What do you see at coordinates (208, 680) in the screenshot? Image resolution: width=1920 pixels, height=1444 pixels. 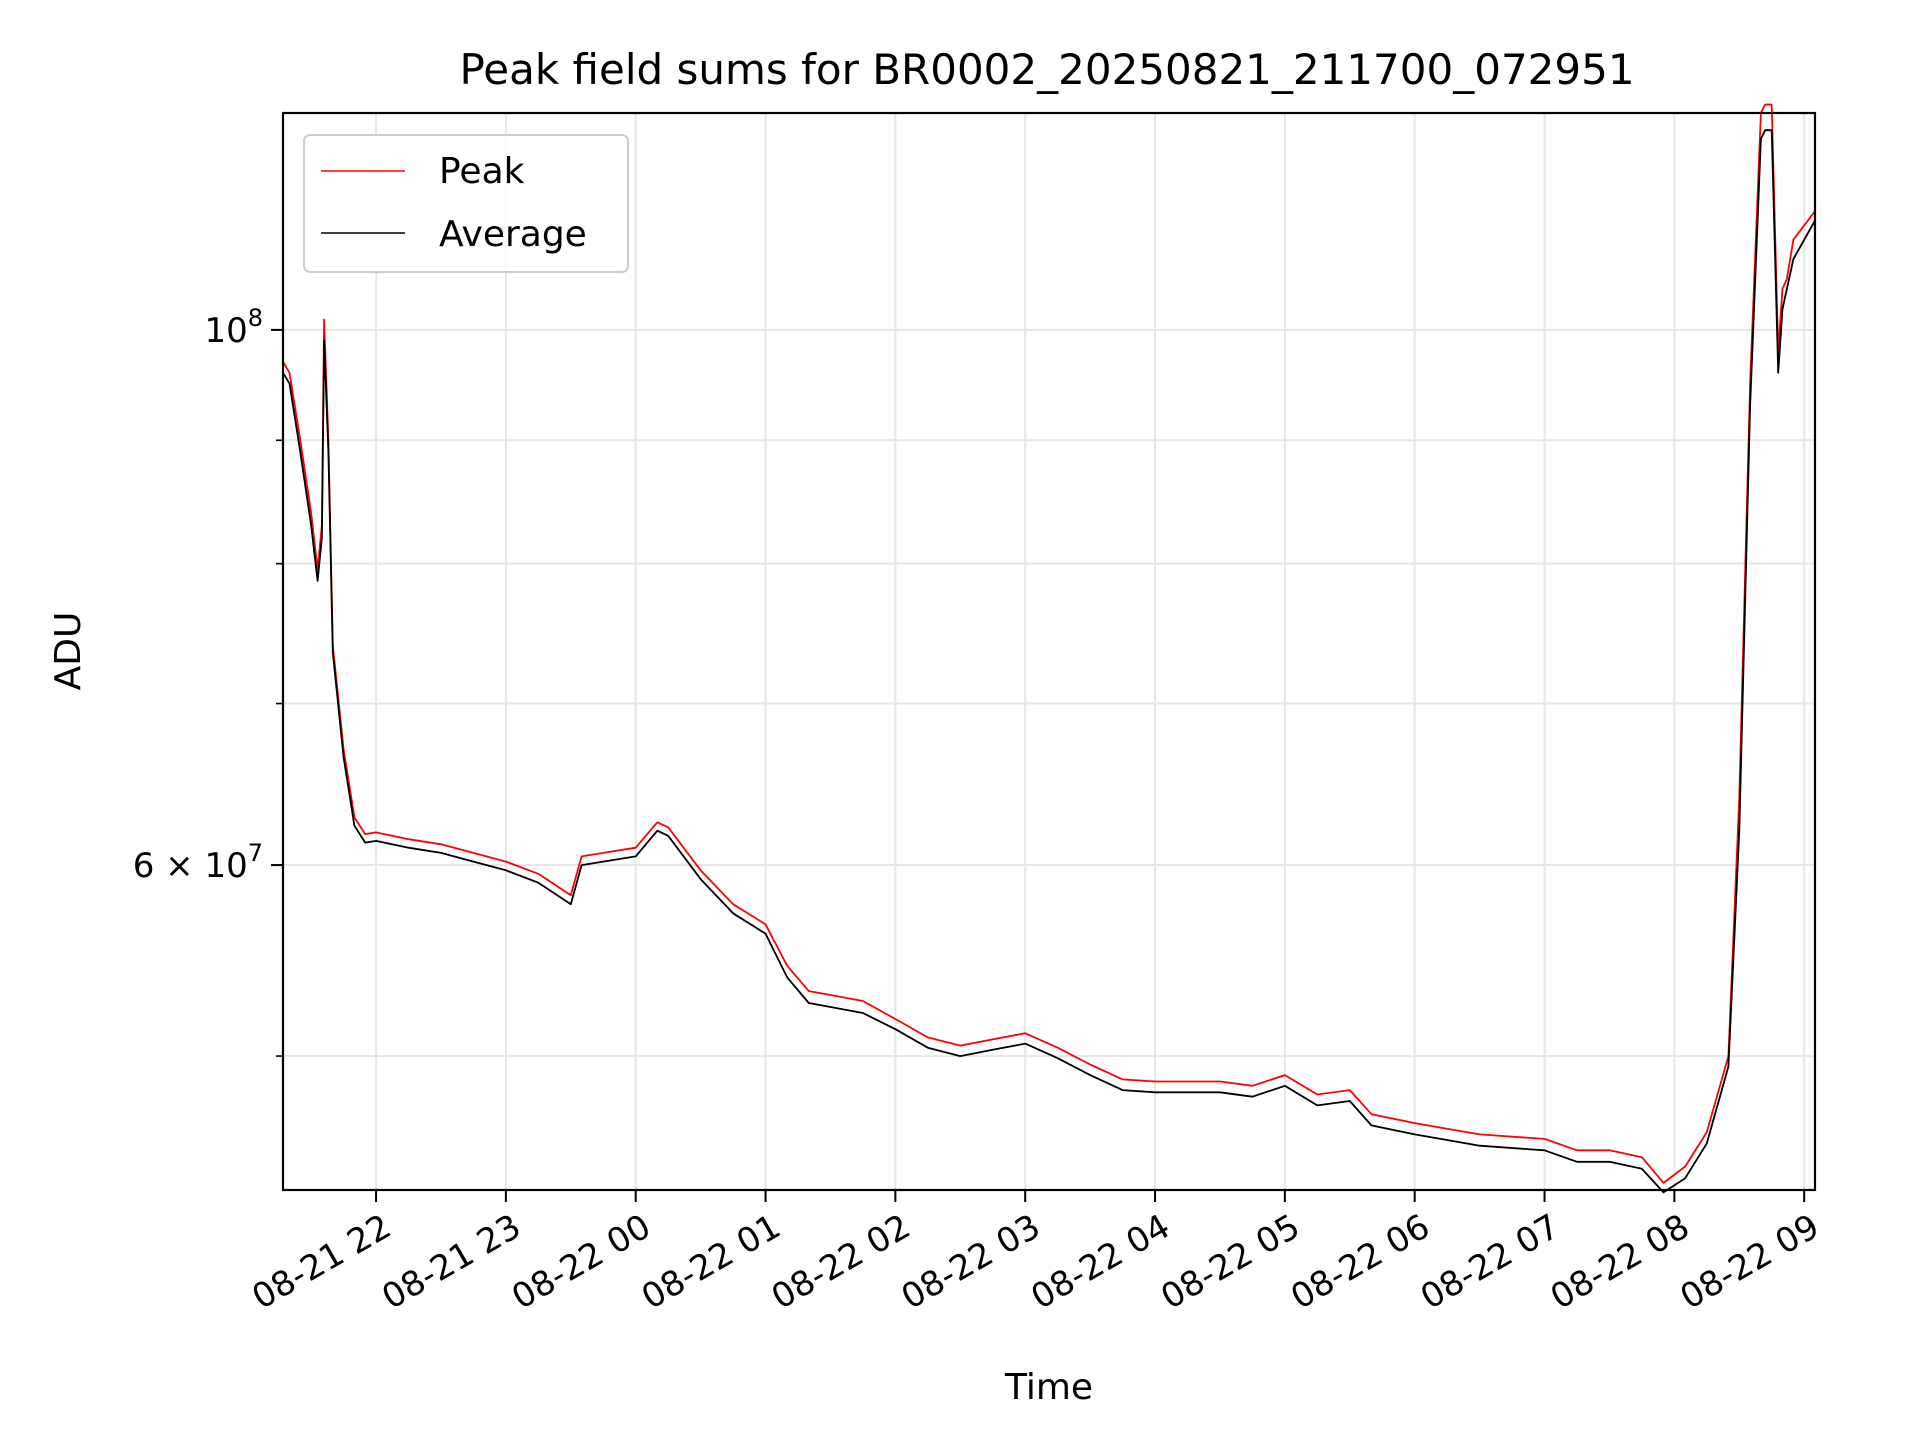 I see `y-axis-ticks: 6 × 107 108` at bounding box center [208, 680].